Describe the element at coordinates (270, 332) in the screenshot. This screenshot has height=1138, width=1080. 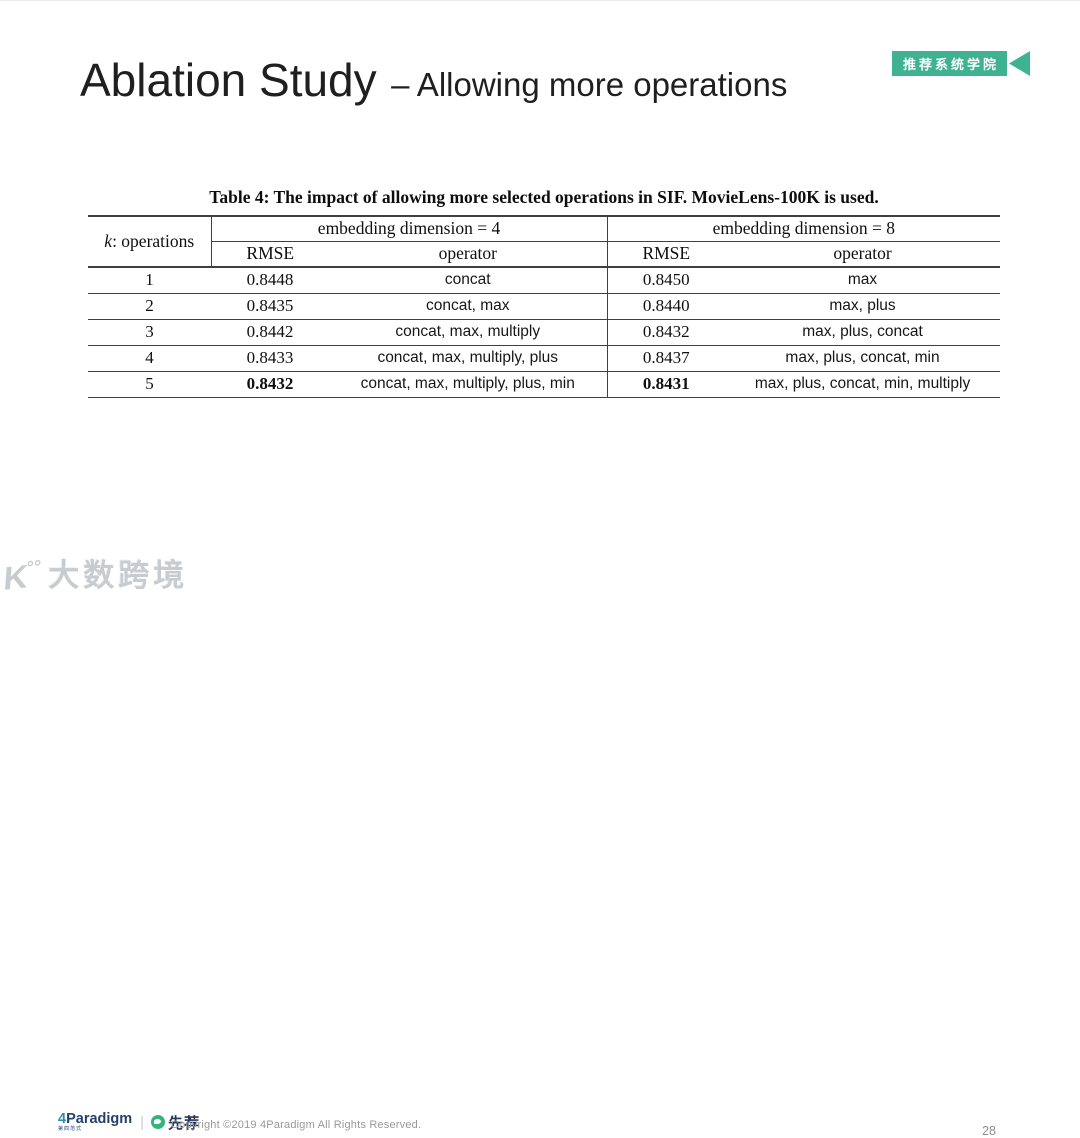
I see `table-cell: 0.8442` at that location.